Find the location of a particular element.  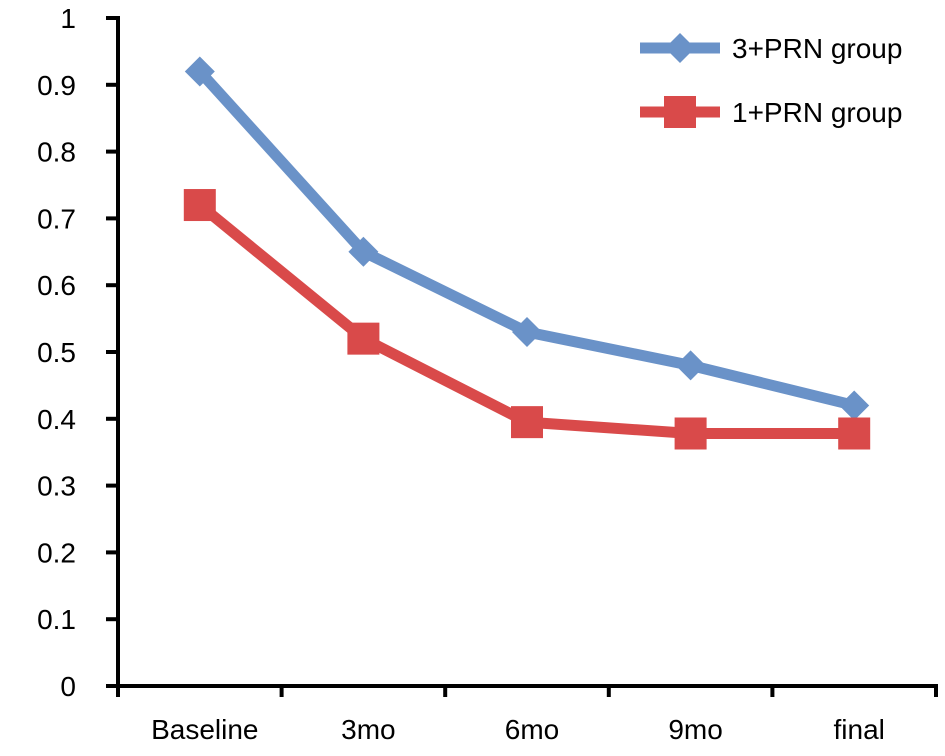

x-tick-label: 3mo is located at coordinates (368, 729).